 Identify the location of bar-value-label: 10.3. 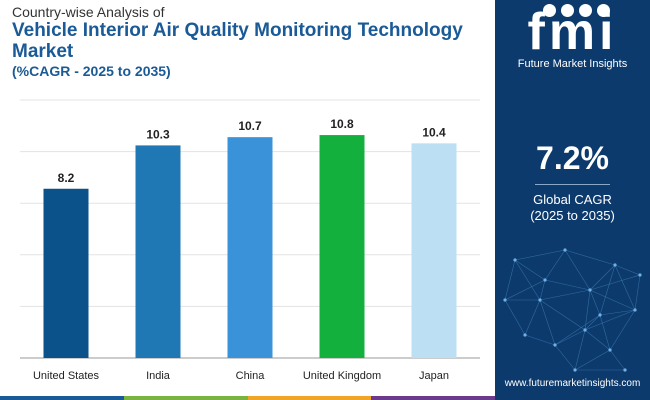
(158, 134).